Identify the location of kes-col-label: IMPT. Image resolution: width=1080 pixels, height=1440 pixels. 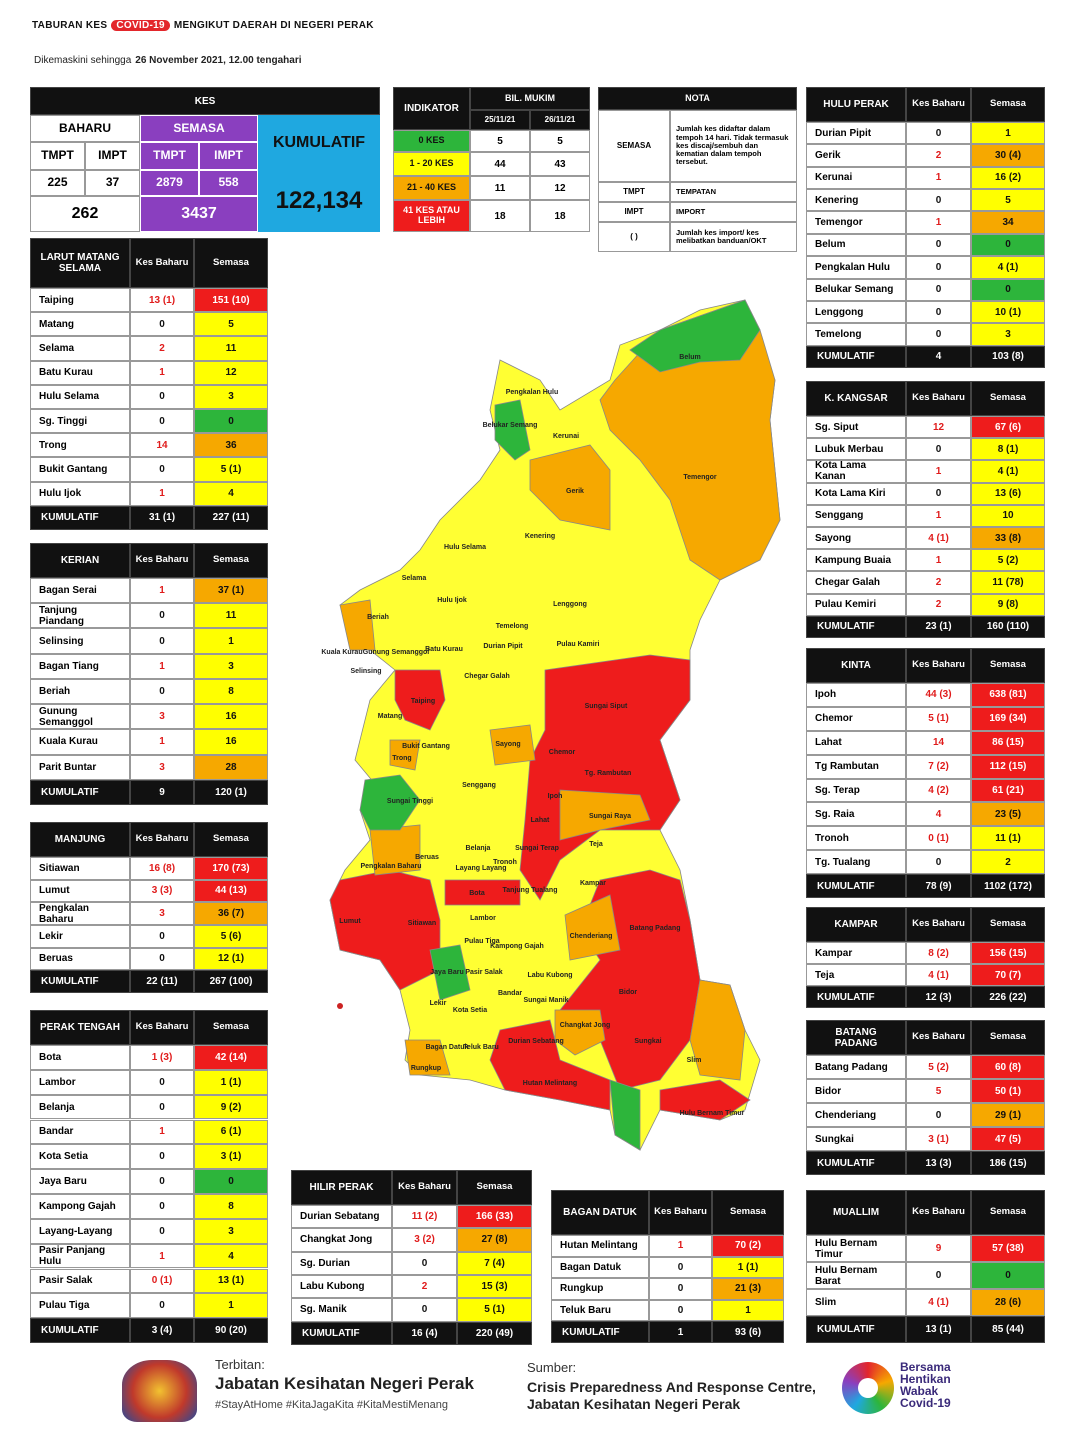
(112, 156).